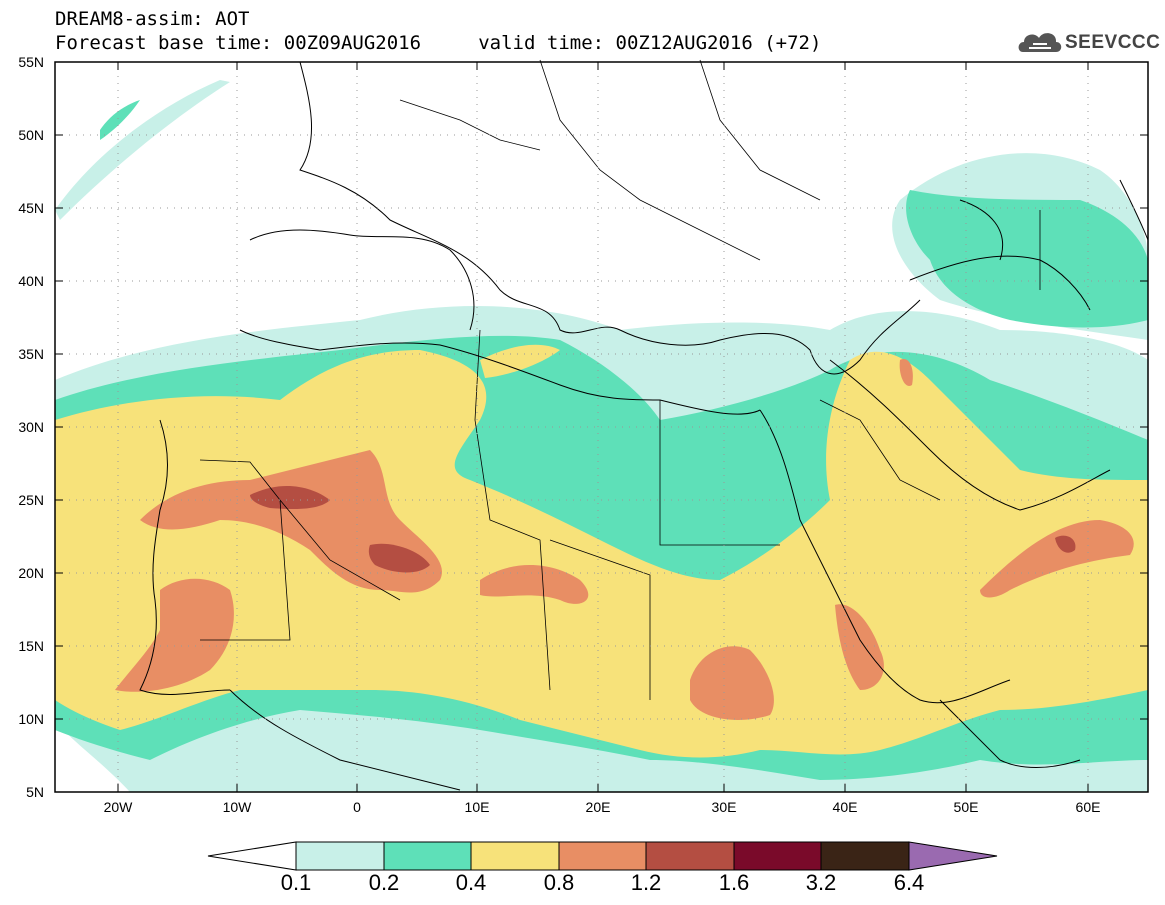 The image size is (1165, 905). I want to click on lat-label: 15N, so click(31, 646).